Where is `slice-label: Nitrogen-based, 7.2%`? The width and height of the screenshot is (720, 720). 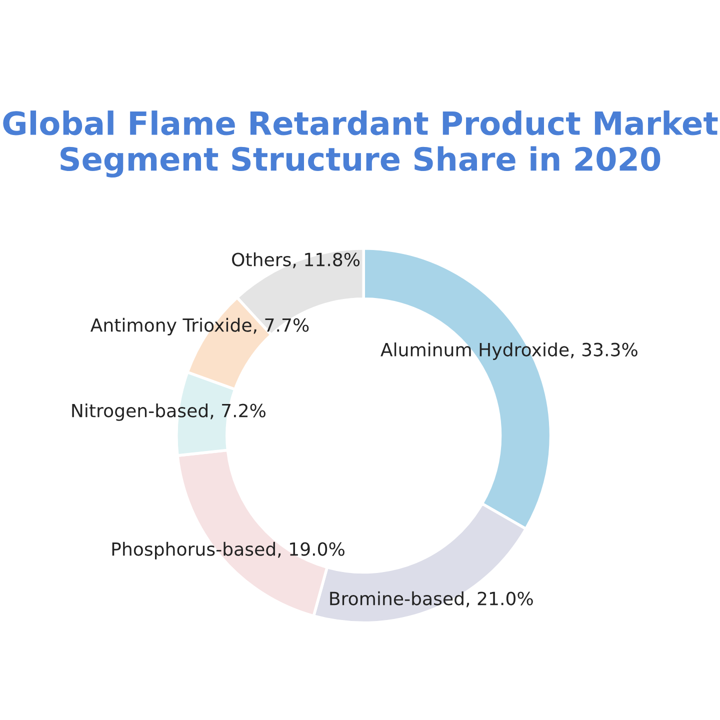
slice-label: Nitrogen-based, 7.2% is located at coordinates (169, 412).